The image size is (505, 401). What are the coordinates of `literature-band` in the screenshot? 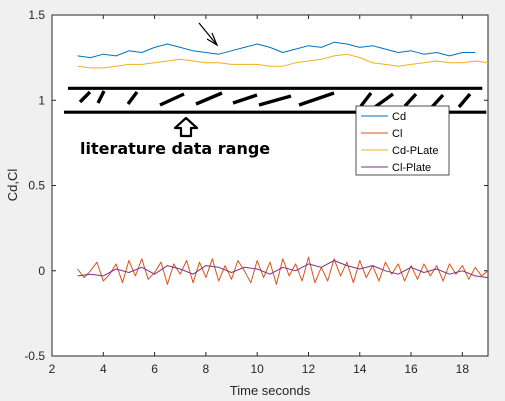 It's located at (275, 100).